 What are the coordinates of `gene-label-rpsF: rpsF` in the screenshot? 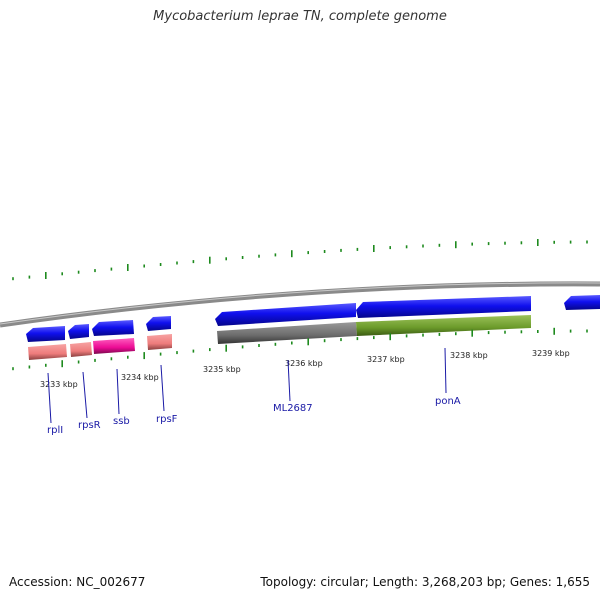 It's located at (167, 419).